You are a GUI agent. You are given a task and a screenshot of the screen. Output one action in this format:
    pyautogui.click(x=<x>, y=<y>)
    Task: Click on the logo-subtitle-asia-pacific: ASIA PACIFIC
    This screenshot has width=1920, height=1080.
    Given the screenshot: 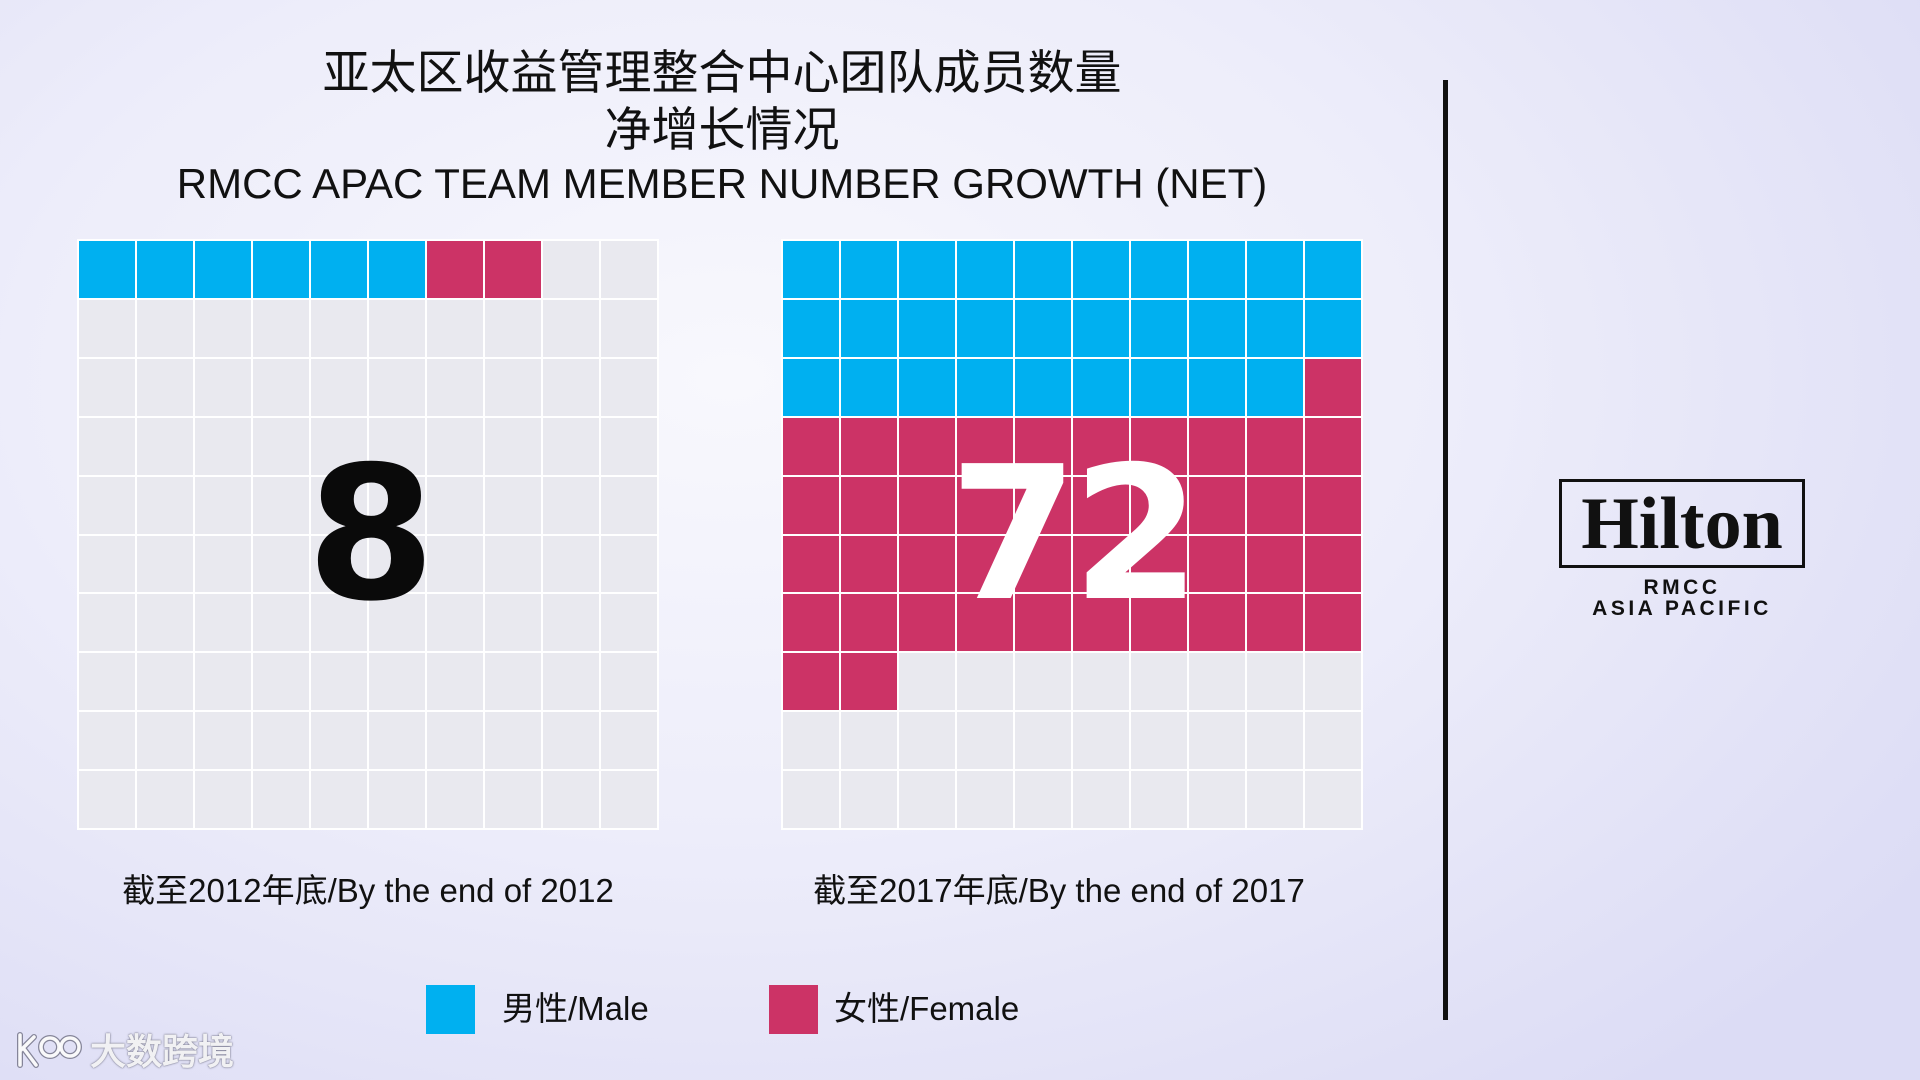 What is the action you would take?
    pyautogui.click(x=1682, y=608)
    